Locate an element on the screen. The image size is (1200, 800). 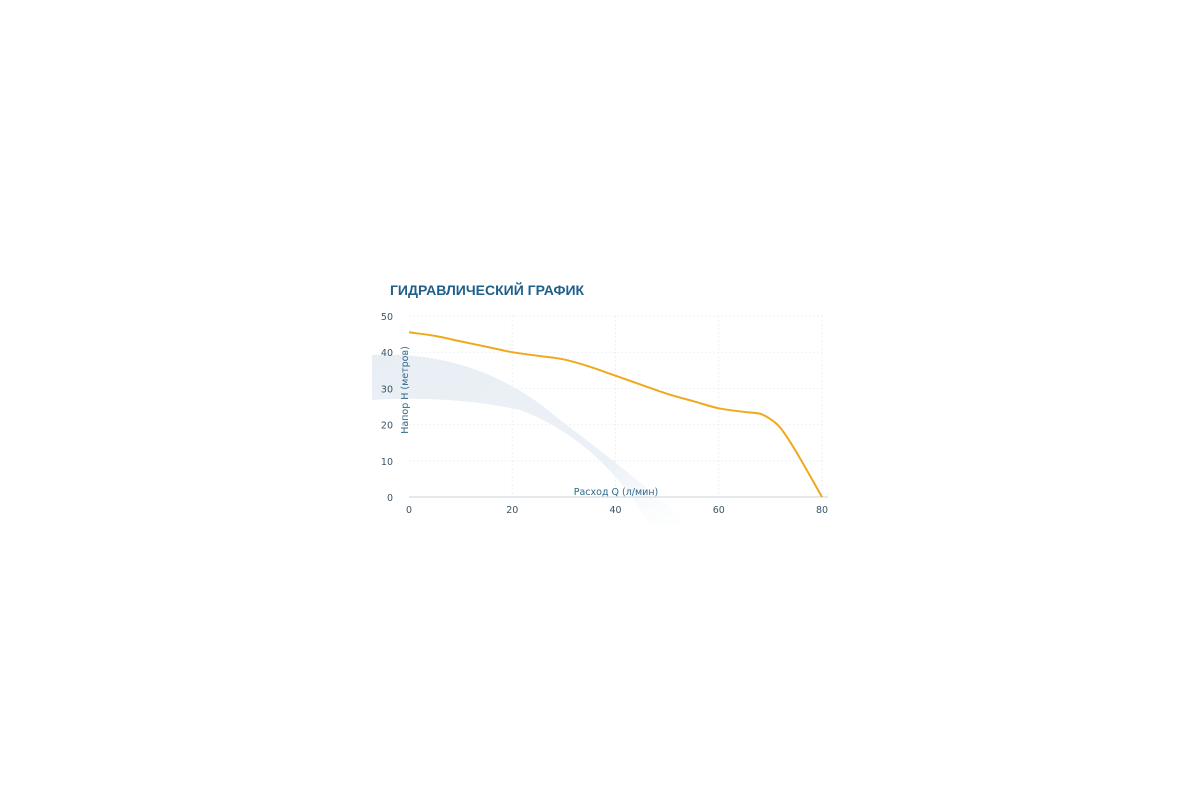
x-axis-label: Расход Q (л/мин) is located at coordinates (616, 492).